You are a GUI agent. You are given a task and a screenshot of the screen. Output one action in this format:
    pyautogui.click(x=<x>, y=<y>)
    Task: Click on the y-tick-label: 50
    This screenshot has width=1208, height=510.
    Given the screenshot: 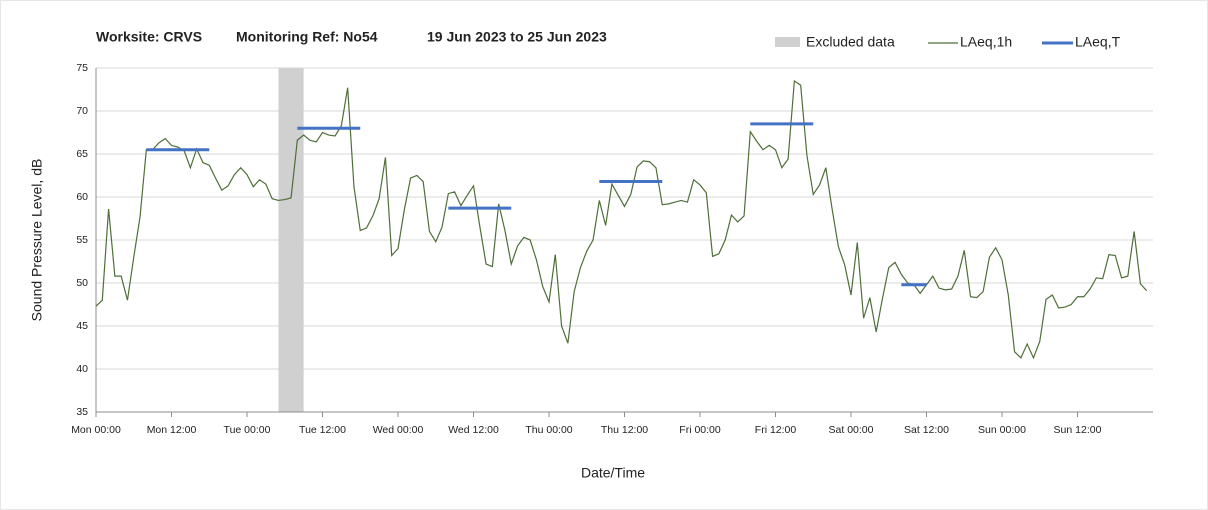 What is the action you would take?
    pyautogui.click(x=82, y=283)
    